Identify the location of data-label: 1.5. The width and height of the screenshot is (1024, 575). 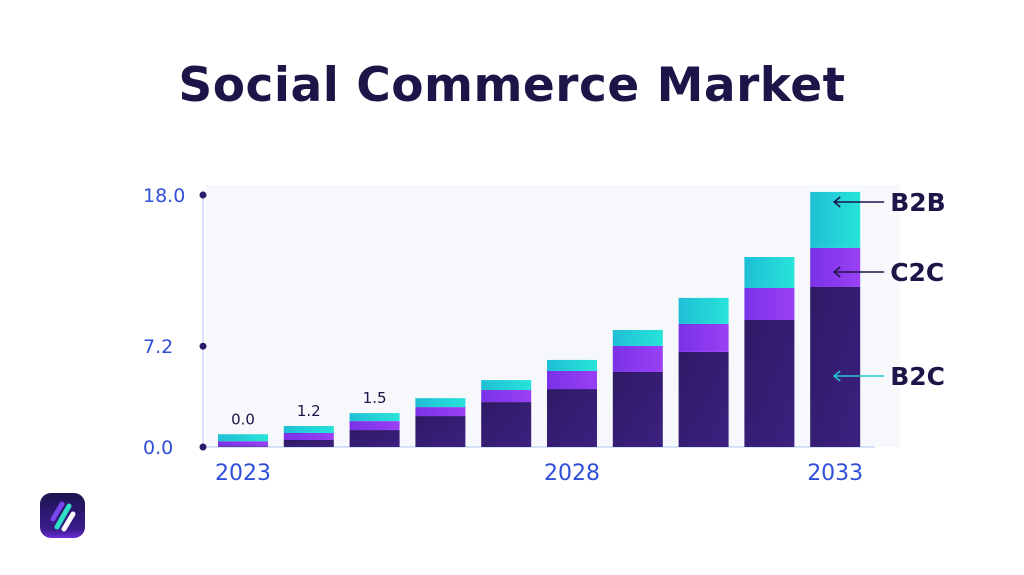
(375, 398).